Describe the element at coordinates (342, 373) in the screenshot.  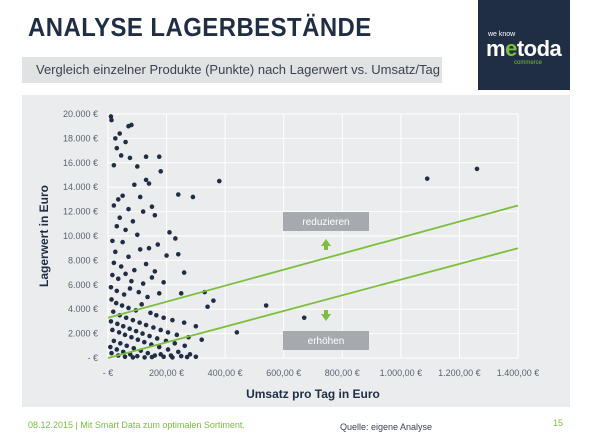
I see `x-tick-label: 800,00 €` at that location.